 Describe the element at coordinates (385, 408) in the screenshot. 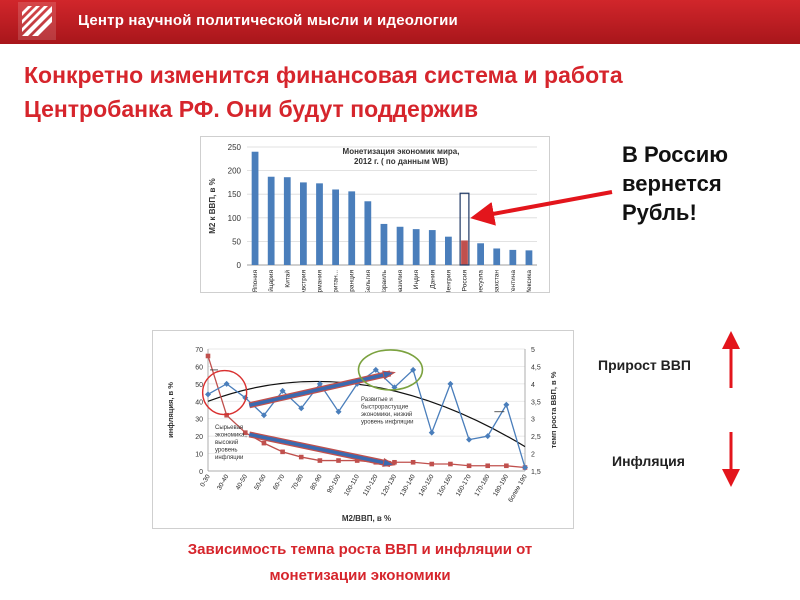

I see `annotation-developed: быстрорастущие` at that location.